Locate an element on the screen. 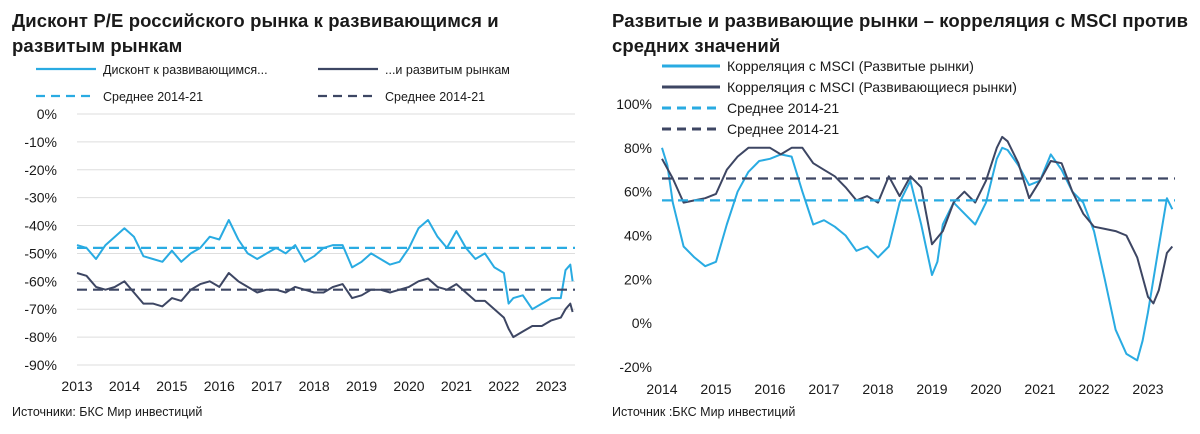  y-tick-label: 20% is located at coordinates (638, 279).